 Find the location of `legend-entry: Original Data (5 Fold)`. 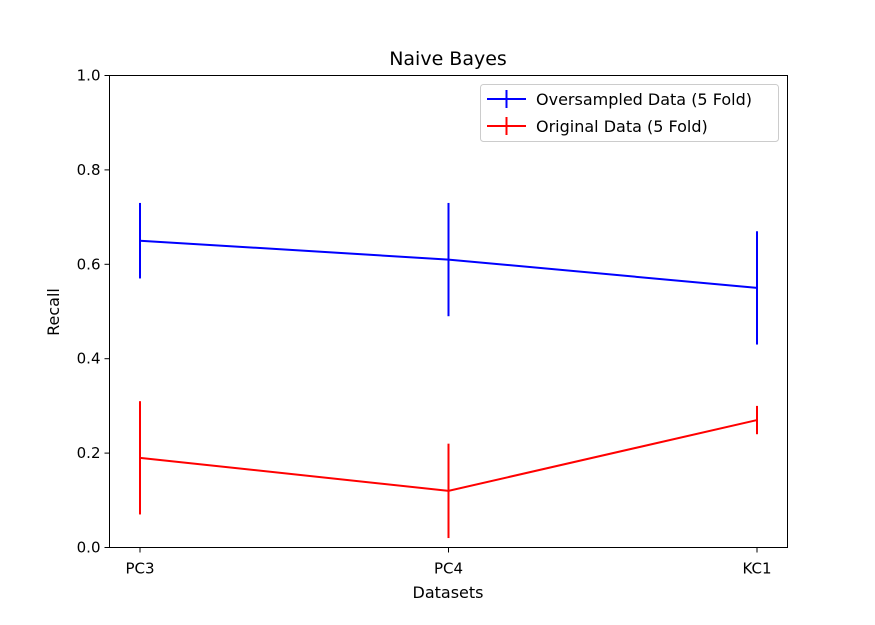

legend-entry: Original Data (5 Fold) is located at coordinates (597, 126).